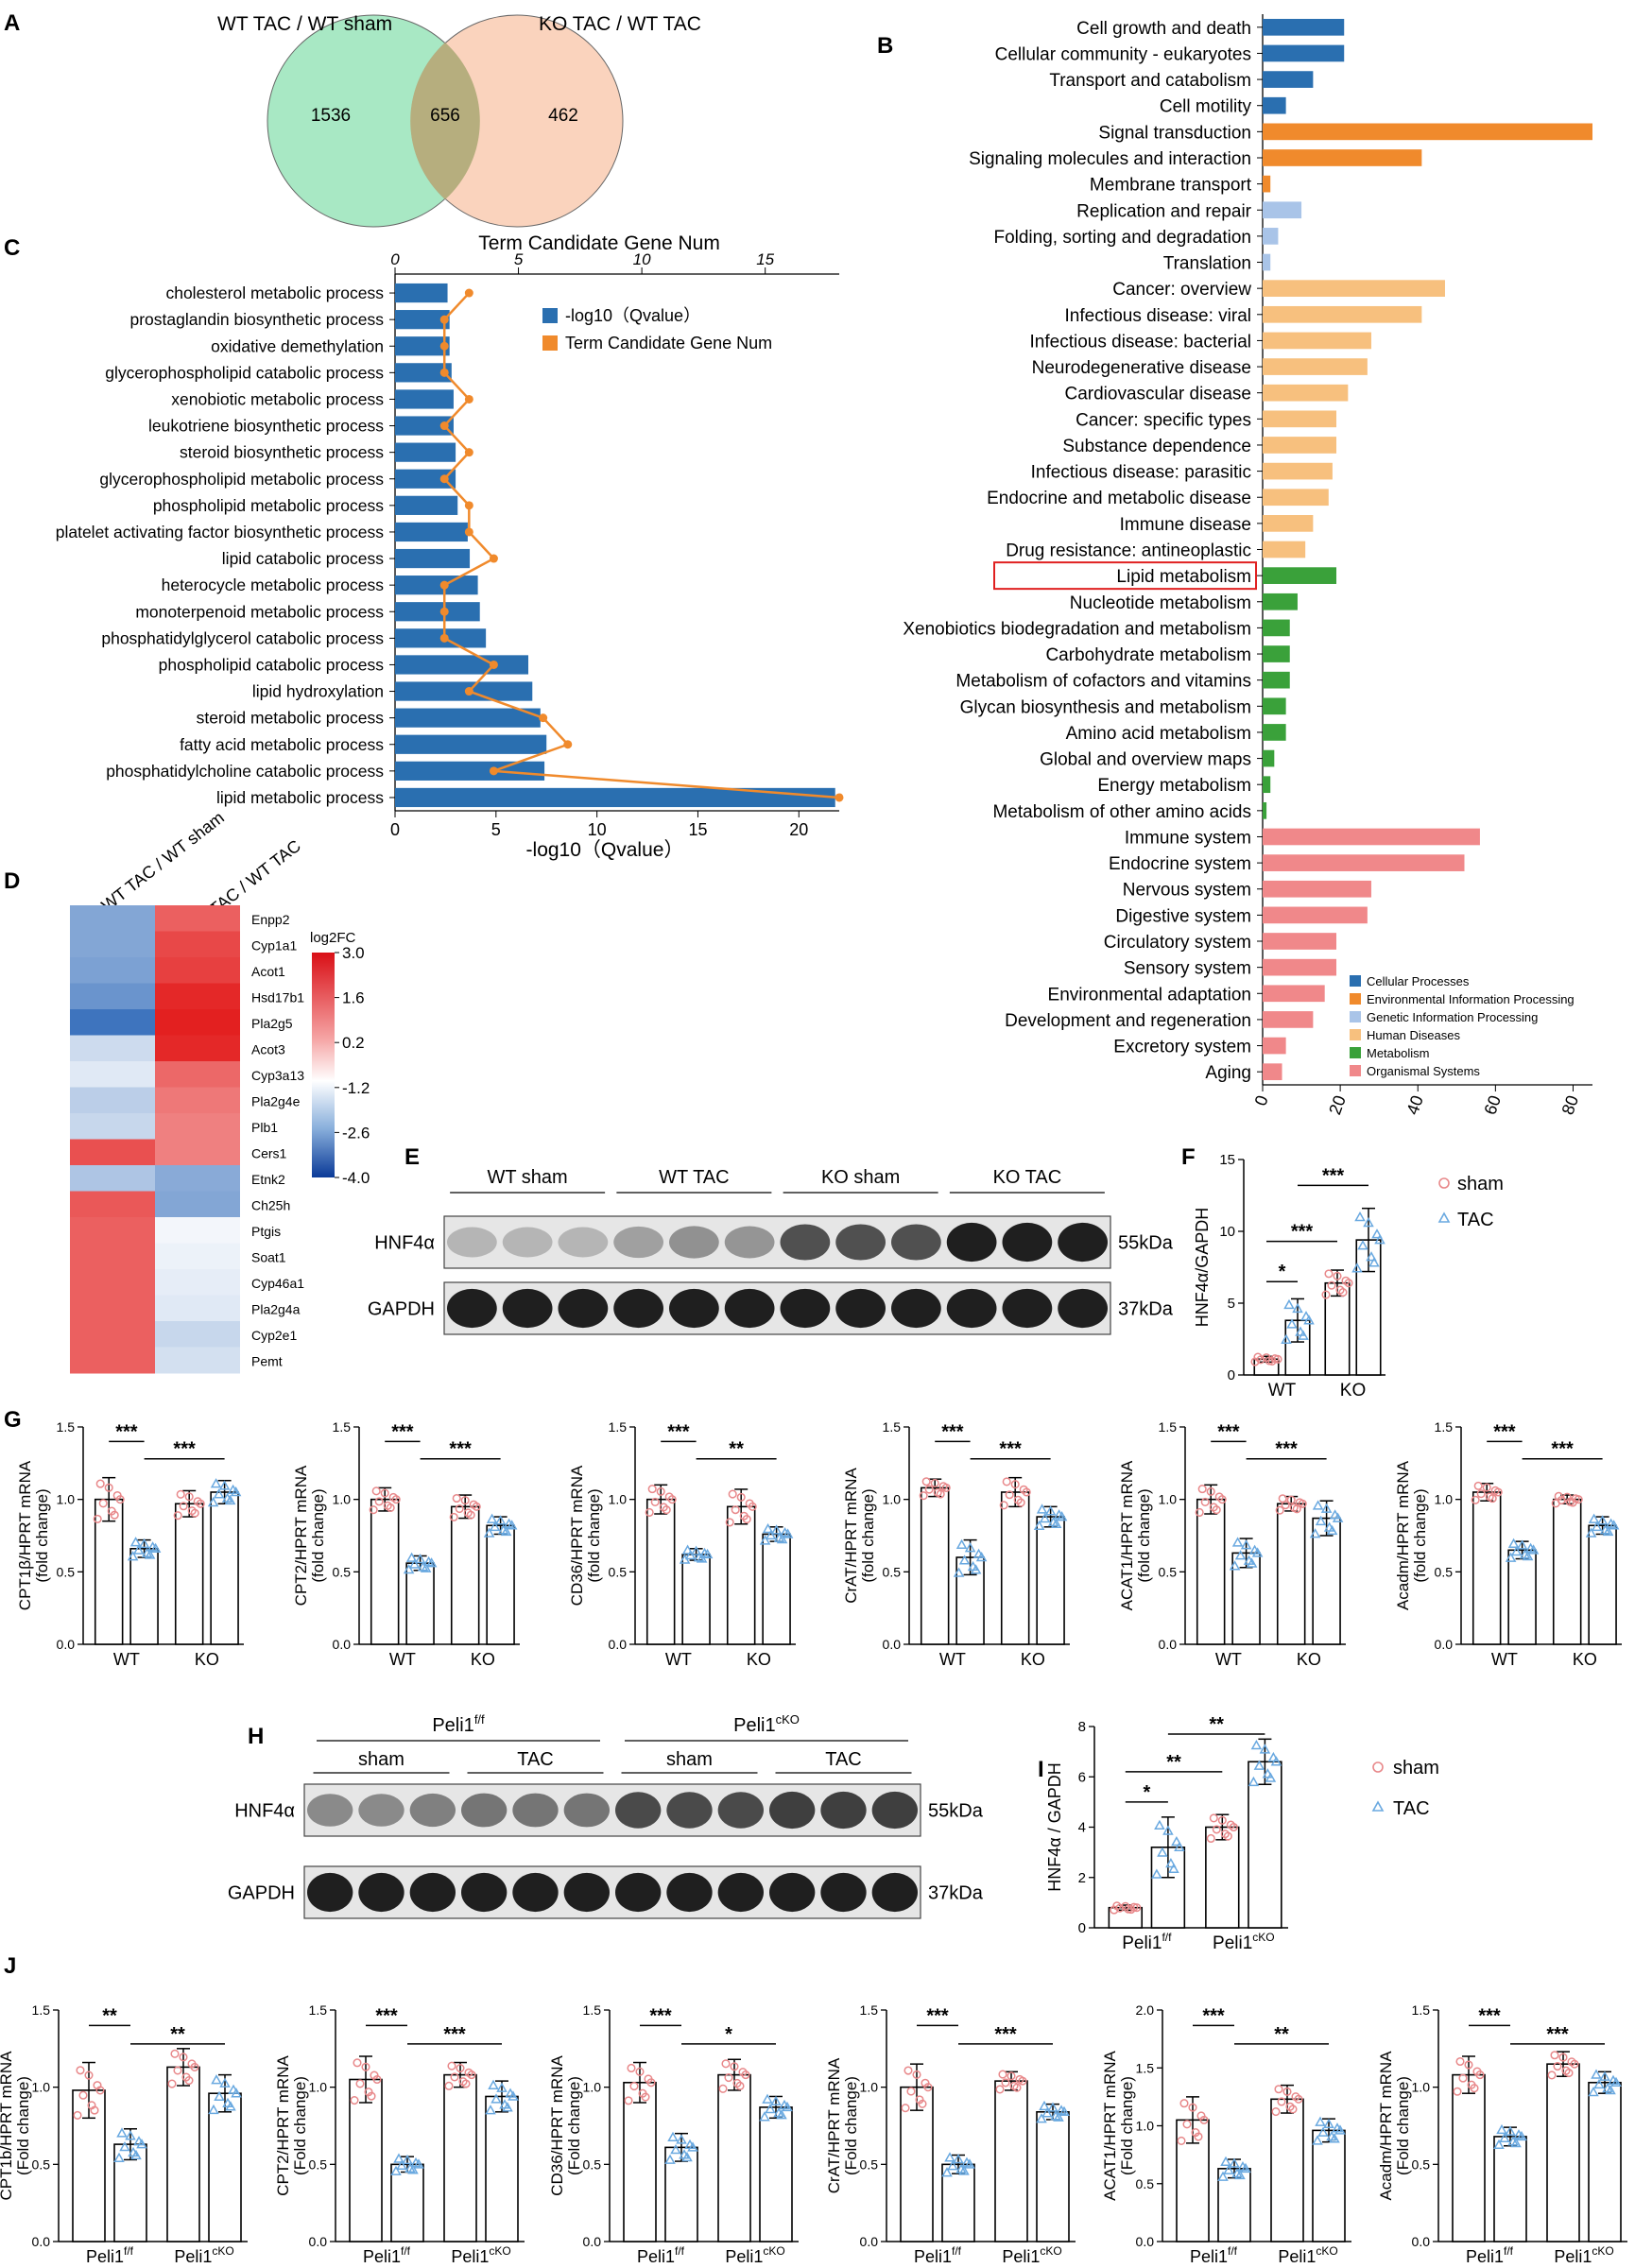 This screenshot has height=2268, width=1635. What do you see at coordinates (1125, 576) in the screenshot?
I see `kegg-highlight-box` at bounding box center [1125, 576].